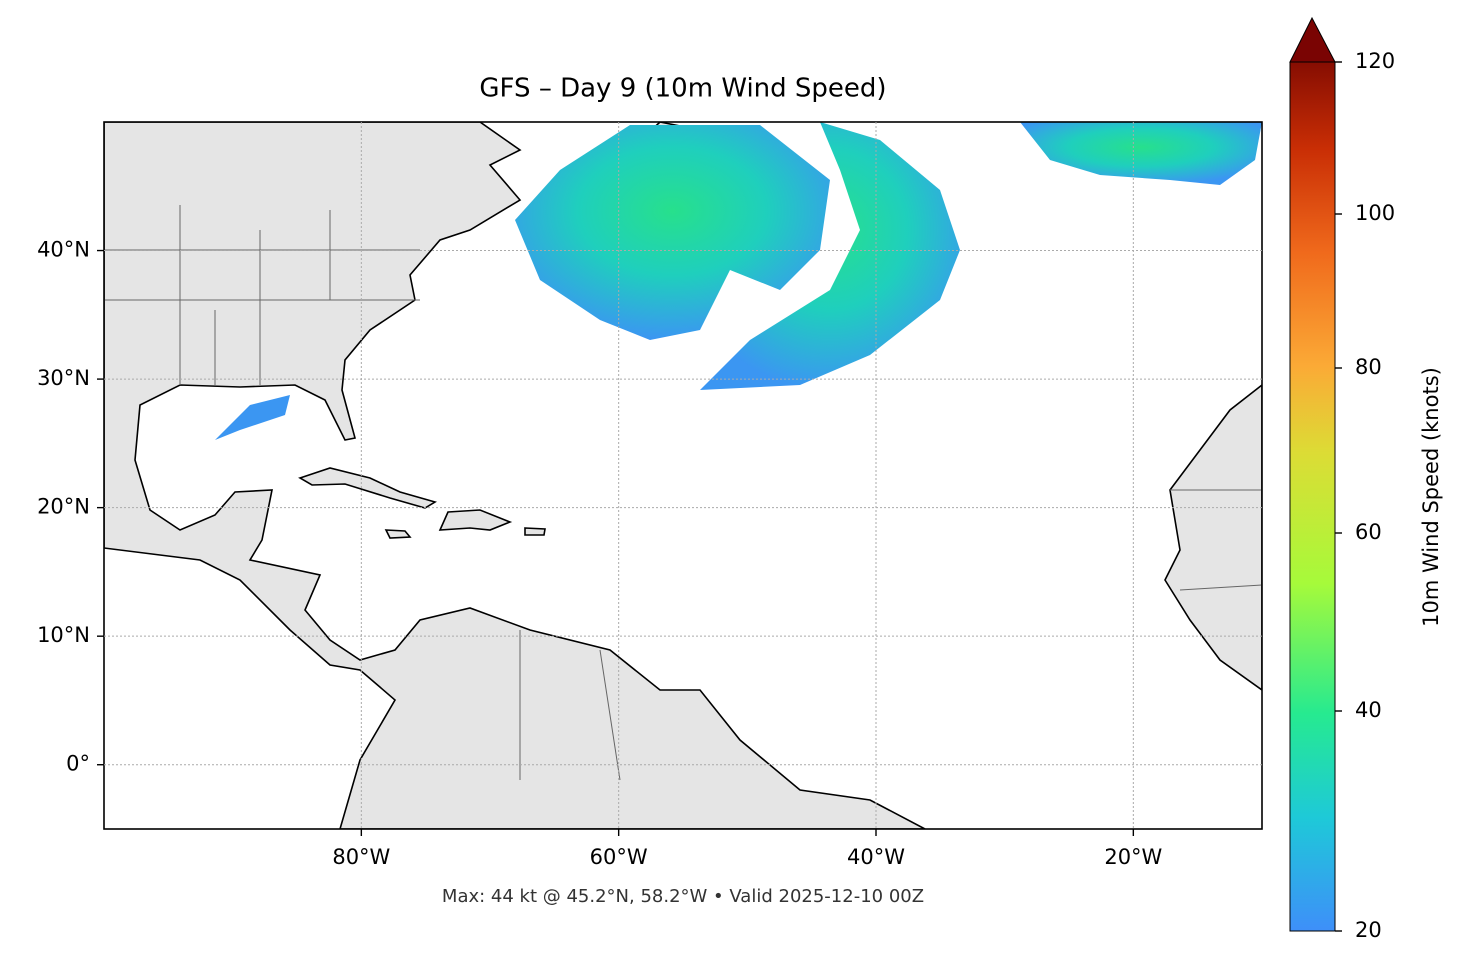  I want to click on colorbar-tick-label: 100, so click(1375, 213).